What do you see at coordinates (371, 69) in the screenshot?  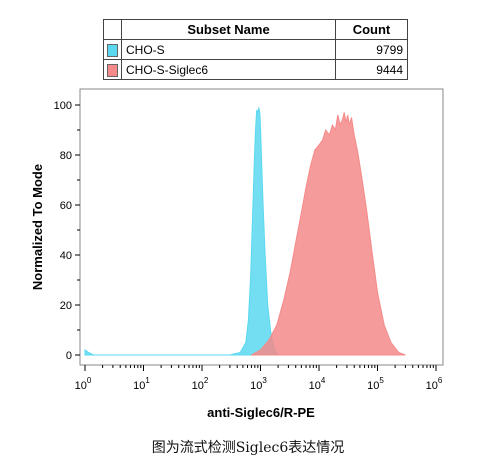 I see `legend-count-cho-s-siglec6: 9444` at bounding box center [371, 69].